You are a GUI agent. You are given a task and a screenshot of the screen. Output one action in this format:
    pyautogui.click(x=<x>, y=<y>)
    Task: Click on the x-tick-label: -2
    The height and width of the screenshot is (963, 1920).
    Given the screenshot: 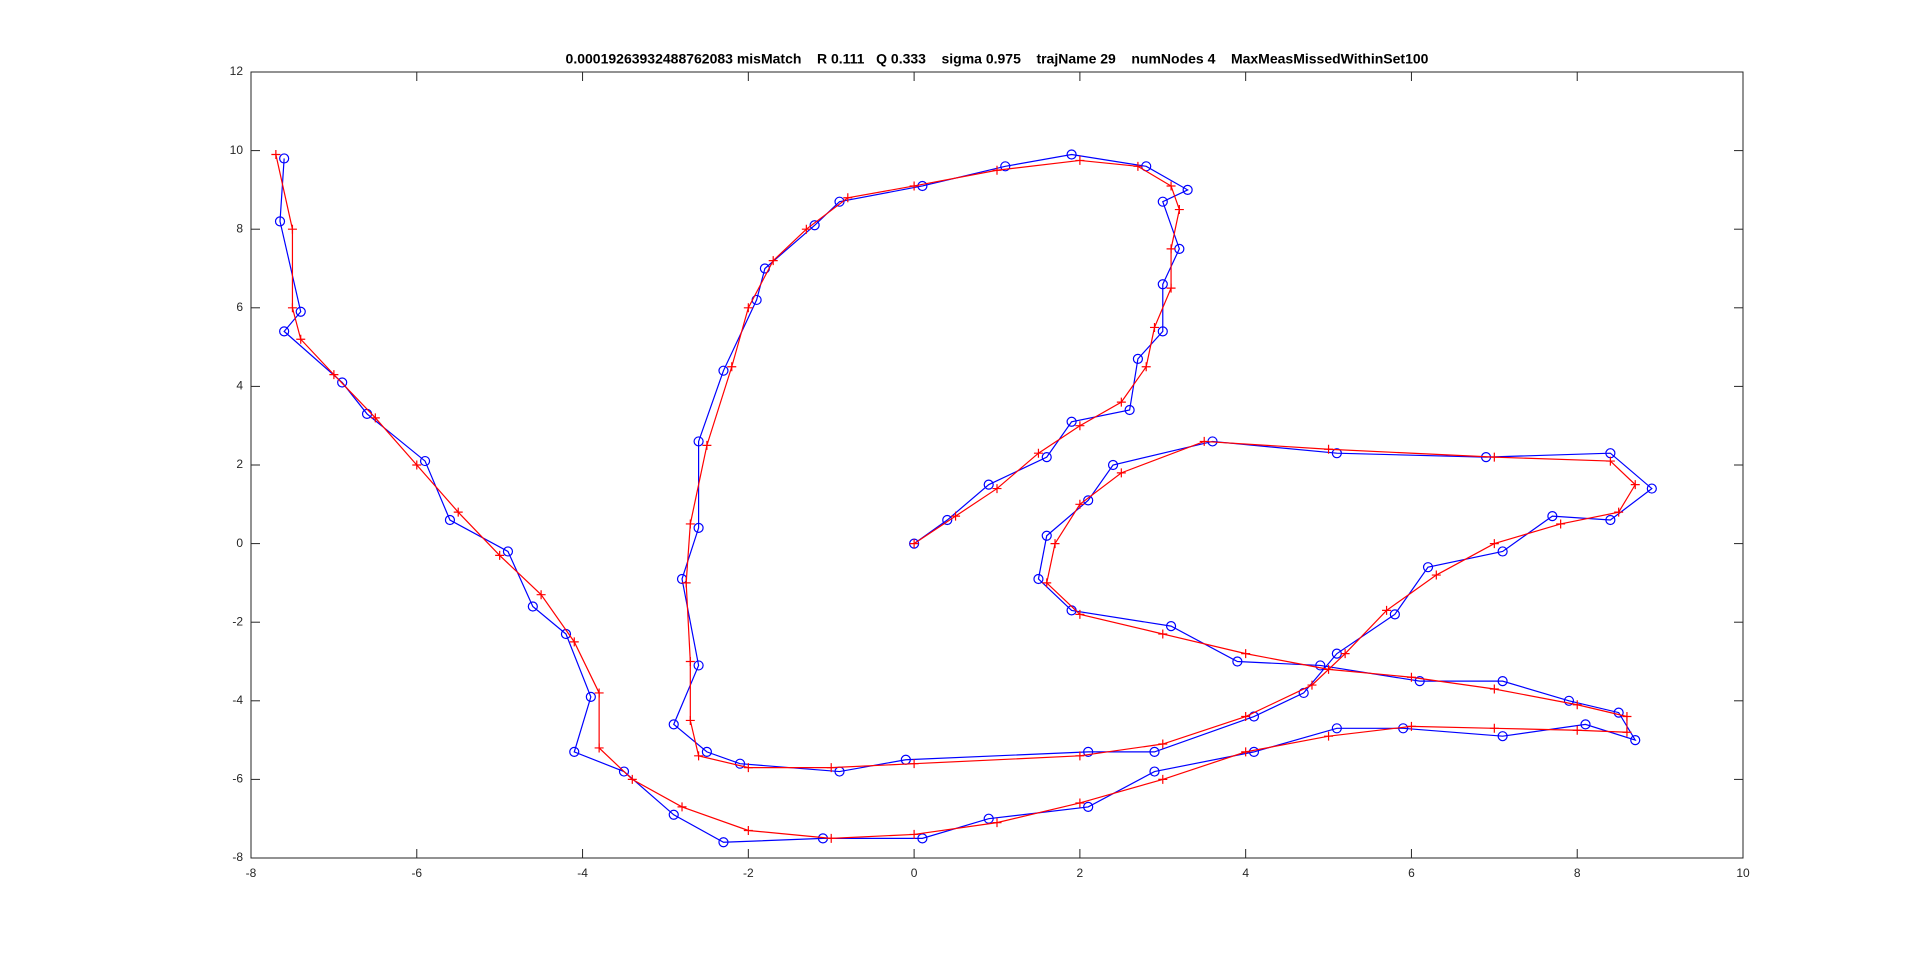 What is the action you would take?
    pyautogui.click(x=748, y=873)
    